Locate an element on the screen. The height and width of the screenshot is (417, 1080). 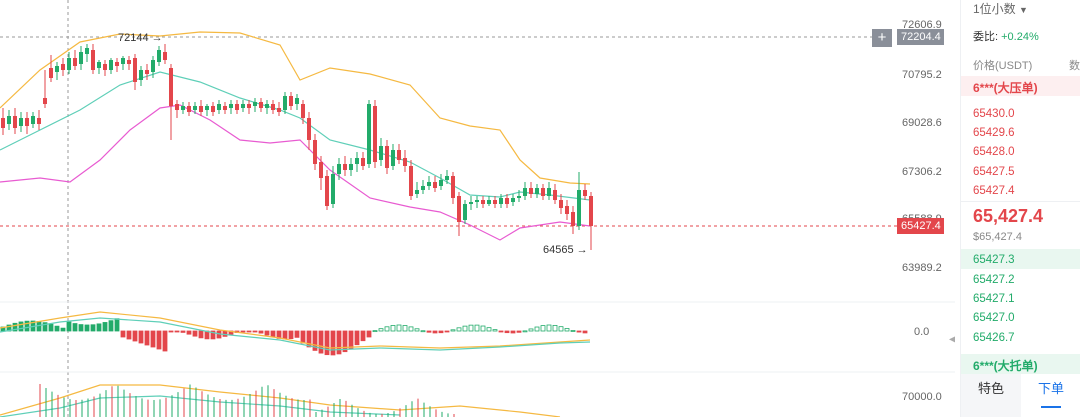
oscillator-axis-label: 0.0 is located at coordinates (922, 332).